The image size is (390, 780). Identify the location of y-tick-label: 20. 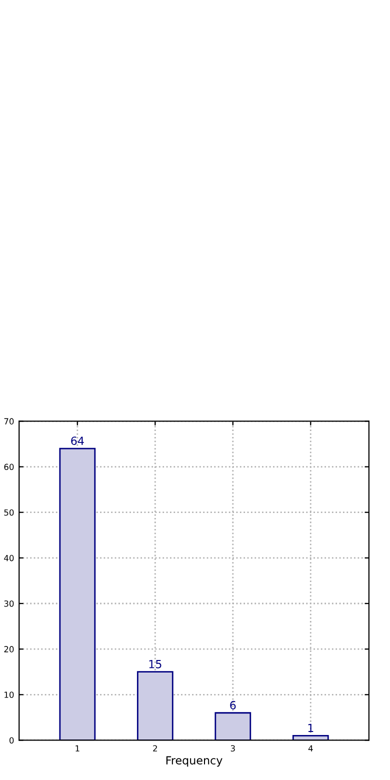
(9, 649).